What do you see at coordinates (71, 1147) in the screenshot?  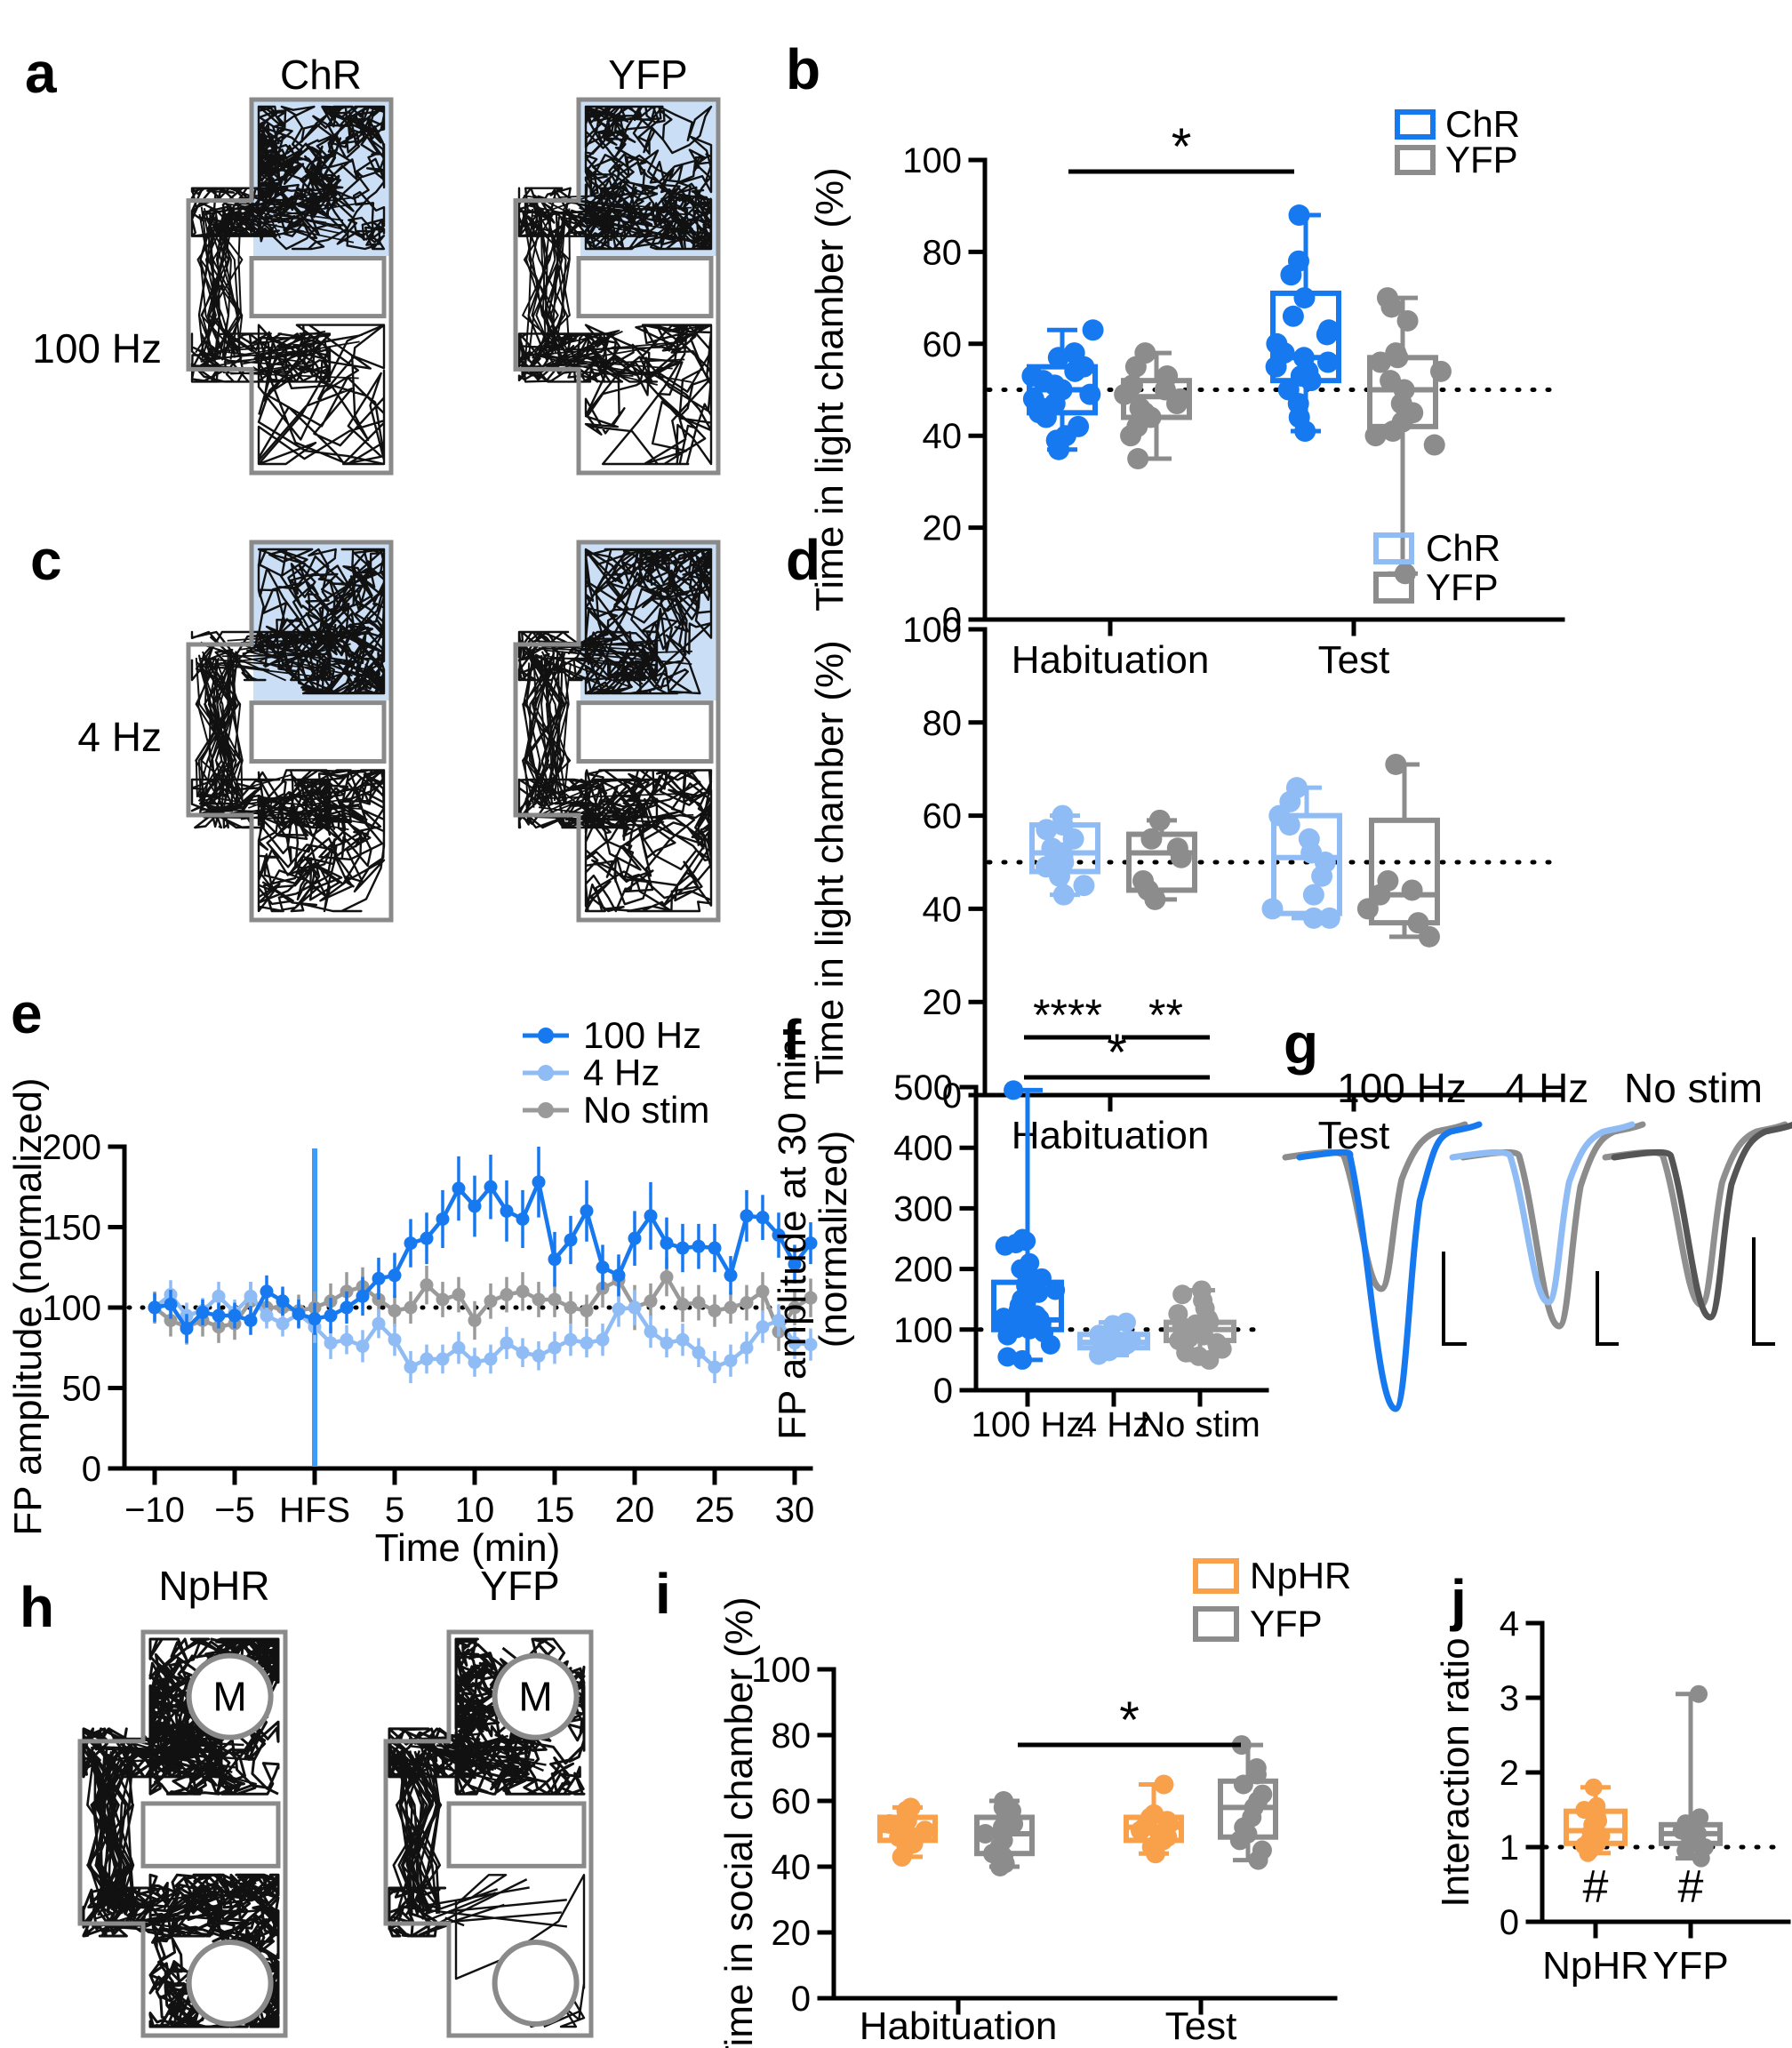 I see `y-tick-label: 200` at bounding box center [71, 1147].